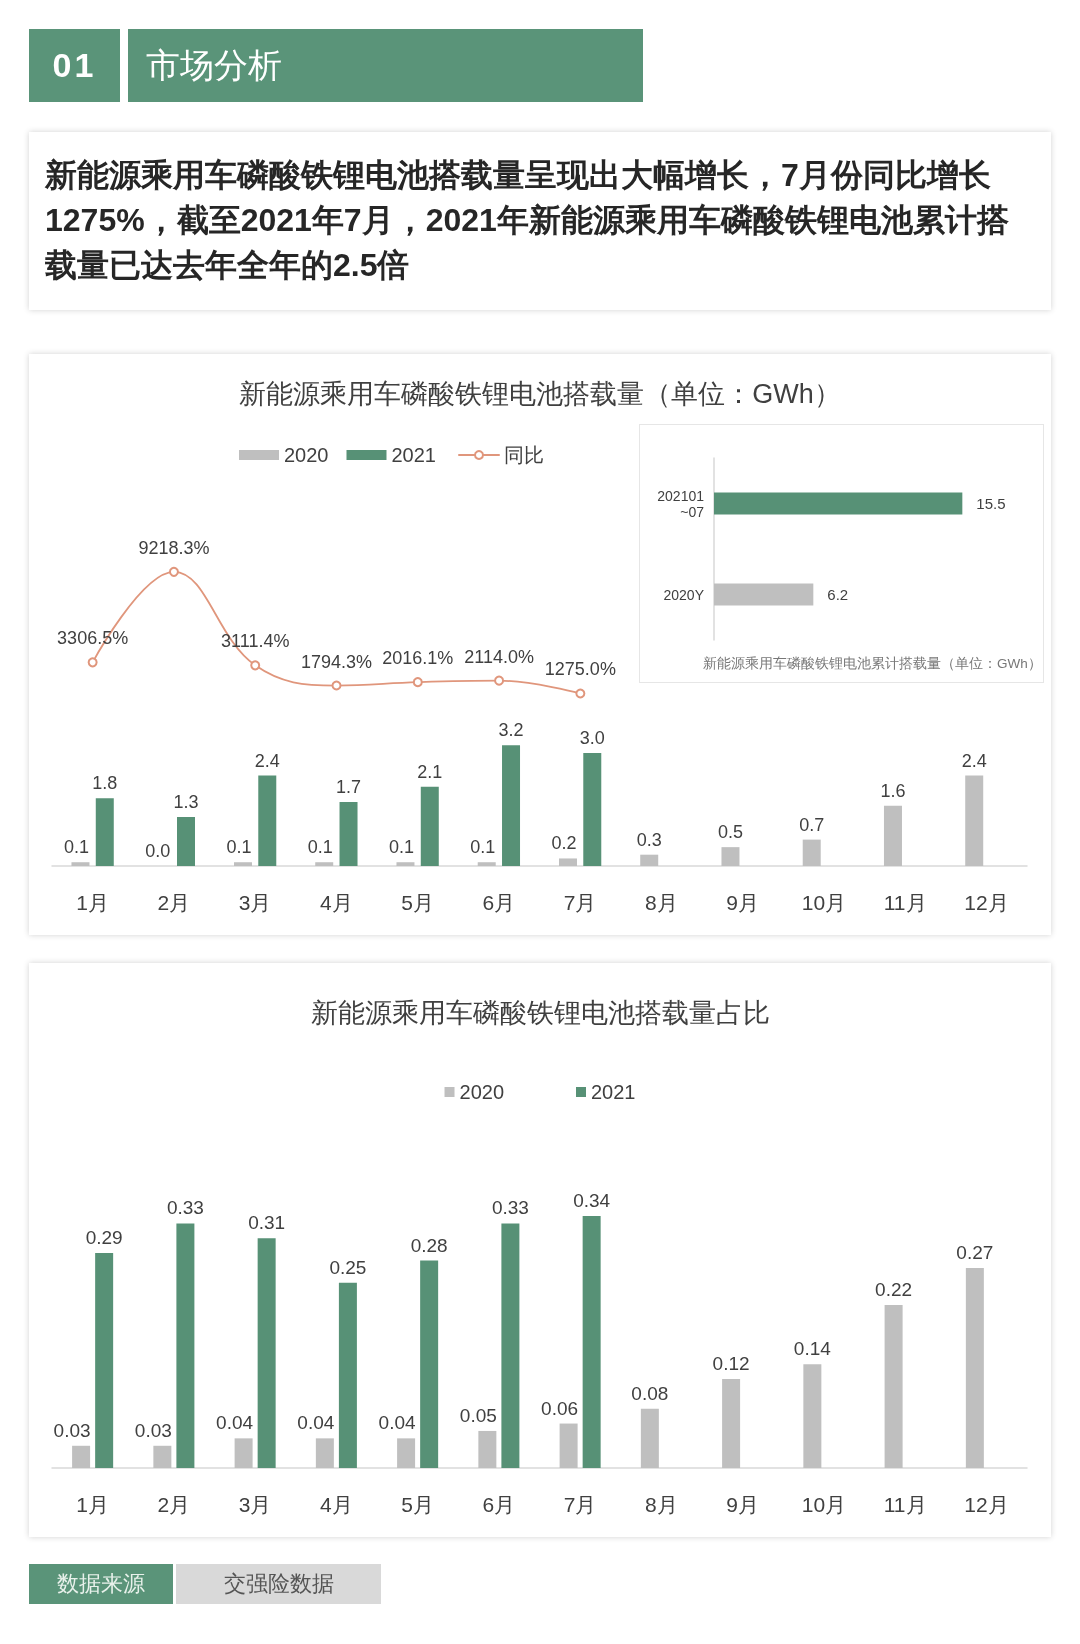  What do you see at coordinates (540, 394) in the screenshot?
I see `text: 新能源乘用车磷酸铁锂电池搭载量（单位：GWh）` at bounding box center [540, 394].